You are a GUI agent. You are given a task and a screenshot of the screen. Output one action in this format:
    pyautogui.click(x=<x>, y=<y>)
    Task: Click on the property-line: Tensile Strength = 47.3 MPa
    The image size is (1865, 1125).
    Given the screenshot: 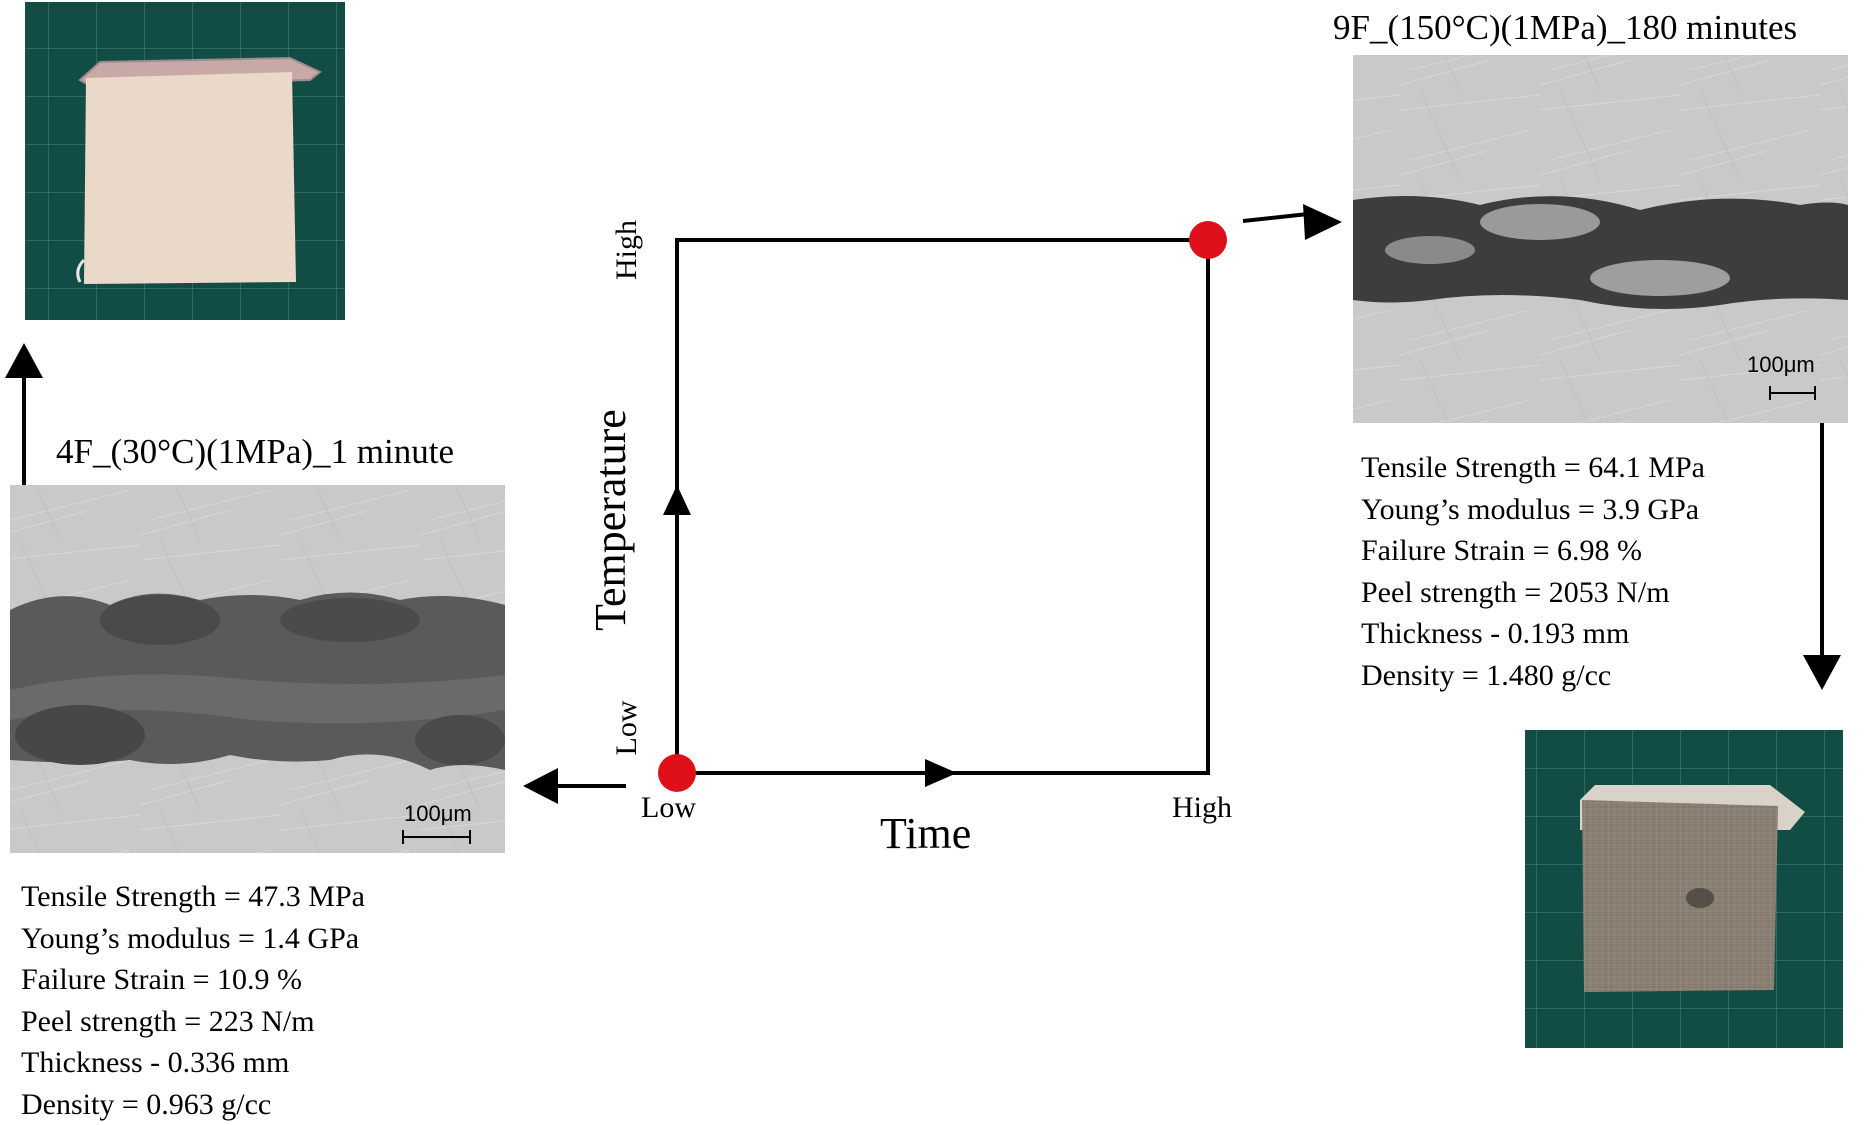 What is the action you would take?
    pyautogui.click(x=193, y=897)
    